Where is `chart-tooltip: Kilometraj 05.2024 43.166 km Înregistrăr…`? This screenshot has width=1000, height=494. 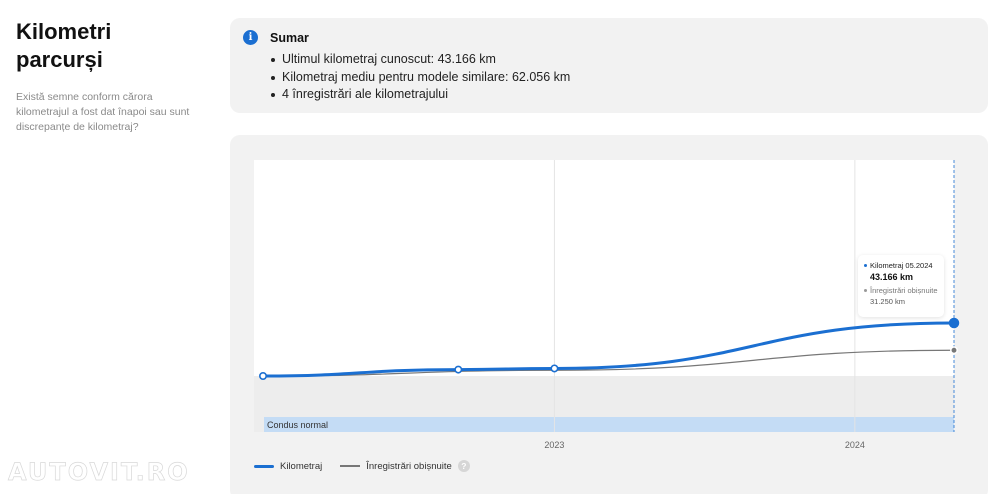 chart-tooltip: Kilometraj 05.2024 43.166 km Înregistrăr… is located at coordinates (901, 286).